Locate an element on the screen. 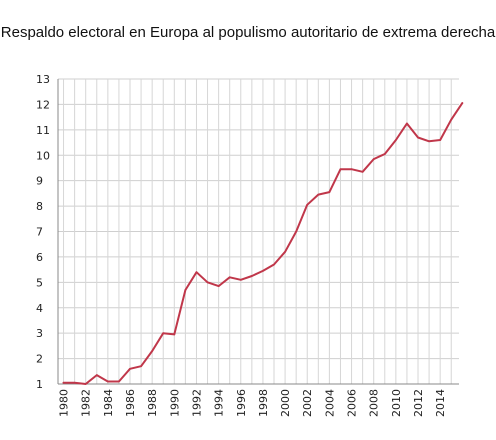 Image resolution: width=496 pixels, height=440 pixels. x-tick-label: 1992 is located at coordinates (196, 403).